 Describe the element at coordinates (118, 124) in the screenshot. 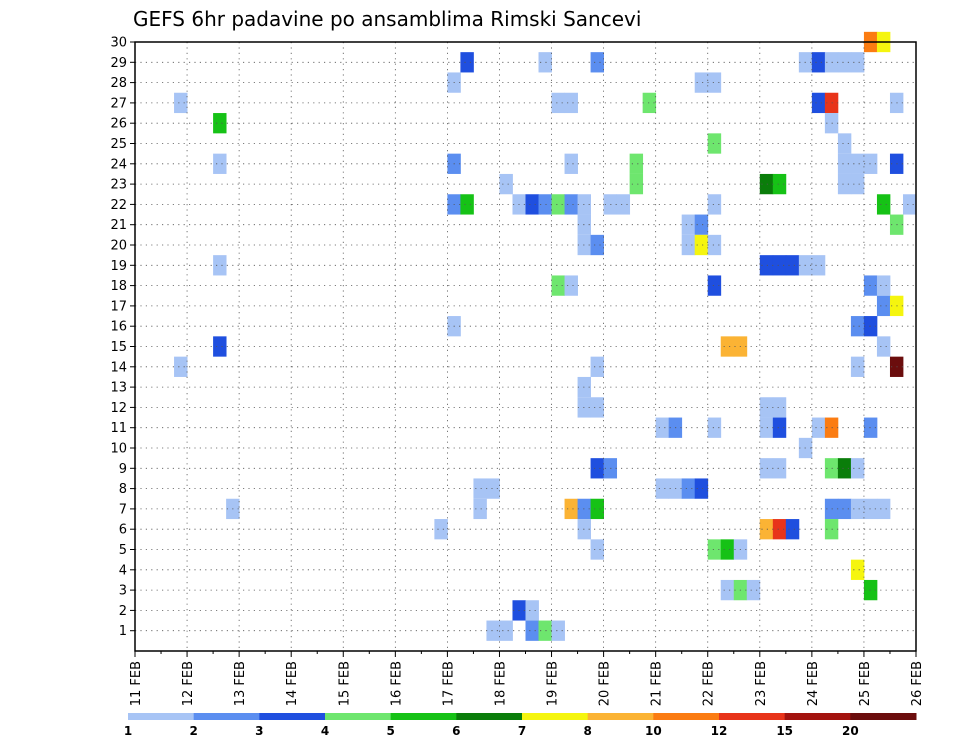

I see `y-tick-label: 26` at that location.